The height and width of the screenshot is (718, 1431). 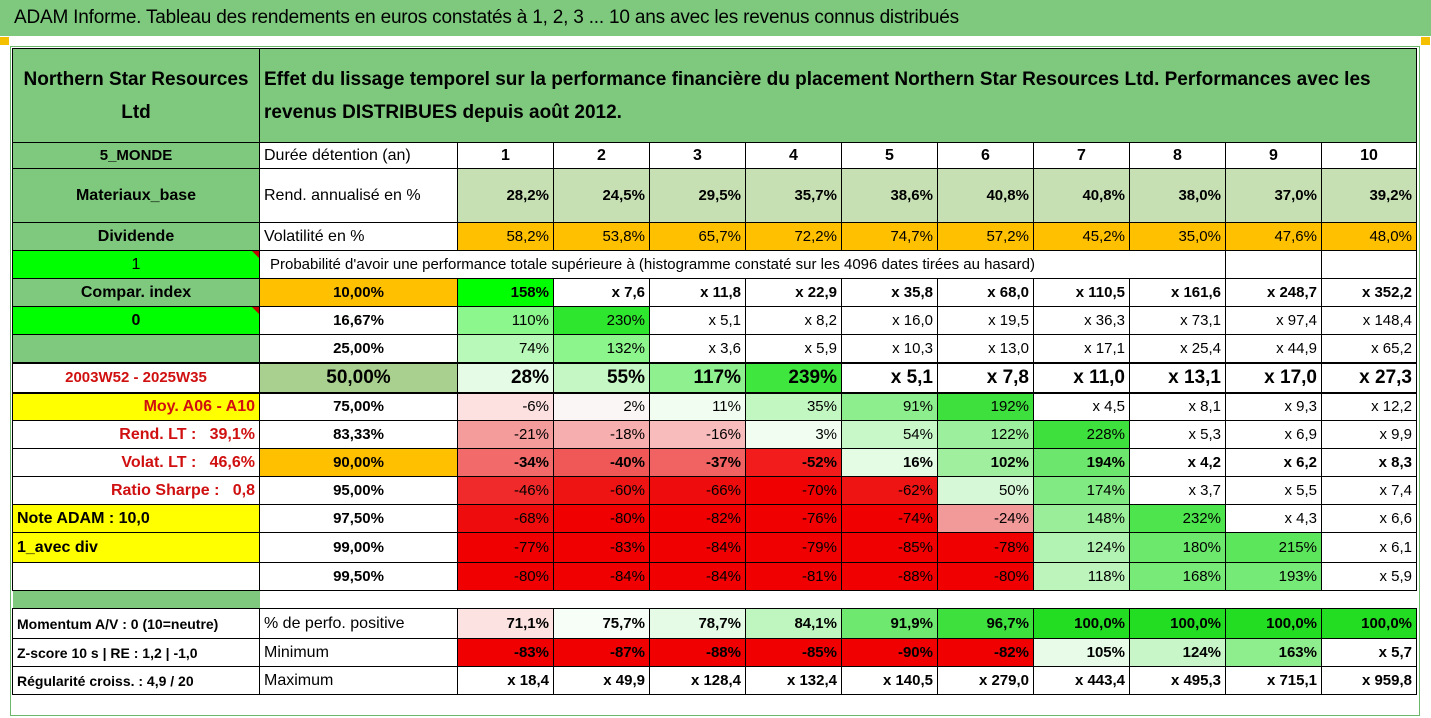 What do you see at coordinates (136, 434) in the screenshot?
I see `long-term-return: Rend. LT : 39,1%` at bounding box center [136, 434].